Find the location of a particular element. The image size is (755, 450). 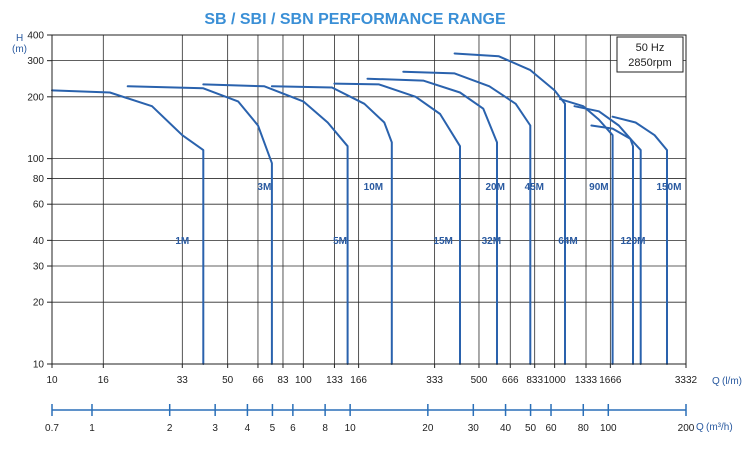

series-label-5M: 5M is located at coordinates (340, 241).